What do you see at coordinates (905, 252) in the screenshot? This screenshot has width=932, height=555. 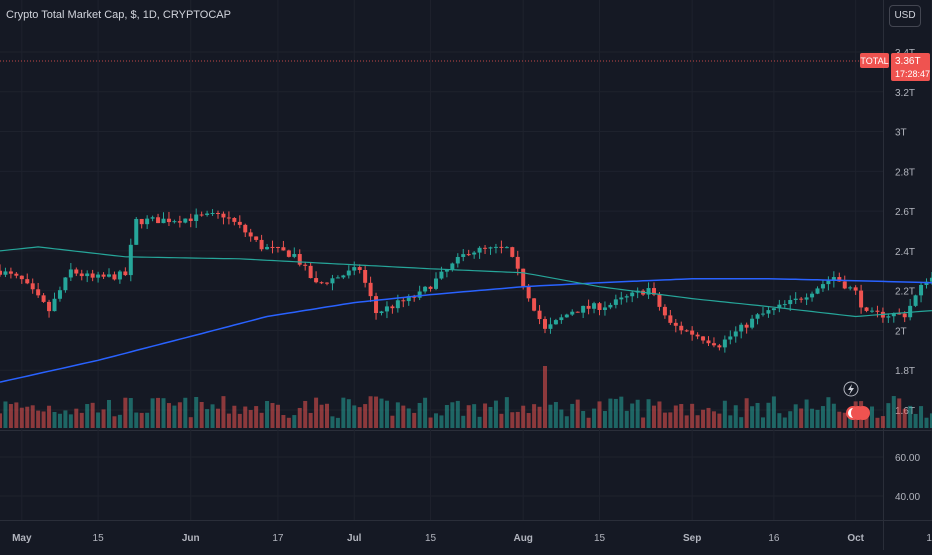 I see `price-axis-tick: 2.4T` at bounding box center [905, 252].